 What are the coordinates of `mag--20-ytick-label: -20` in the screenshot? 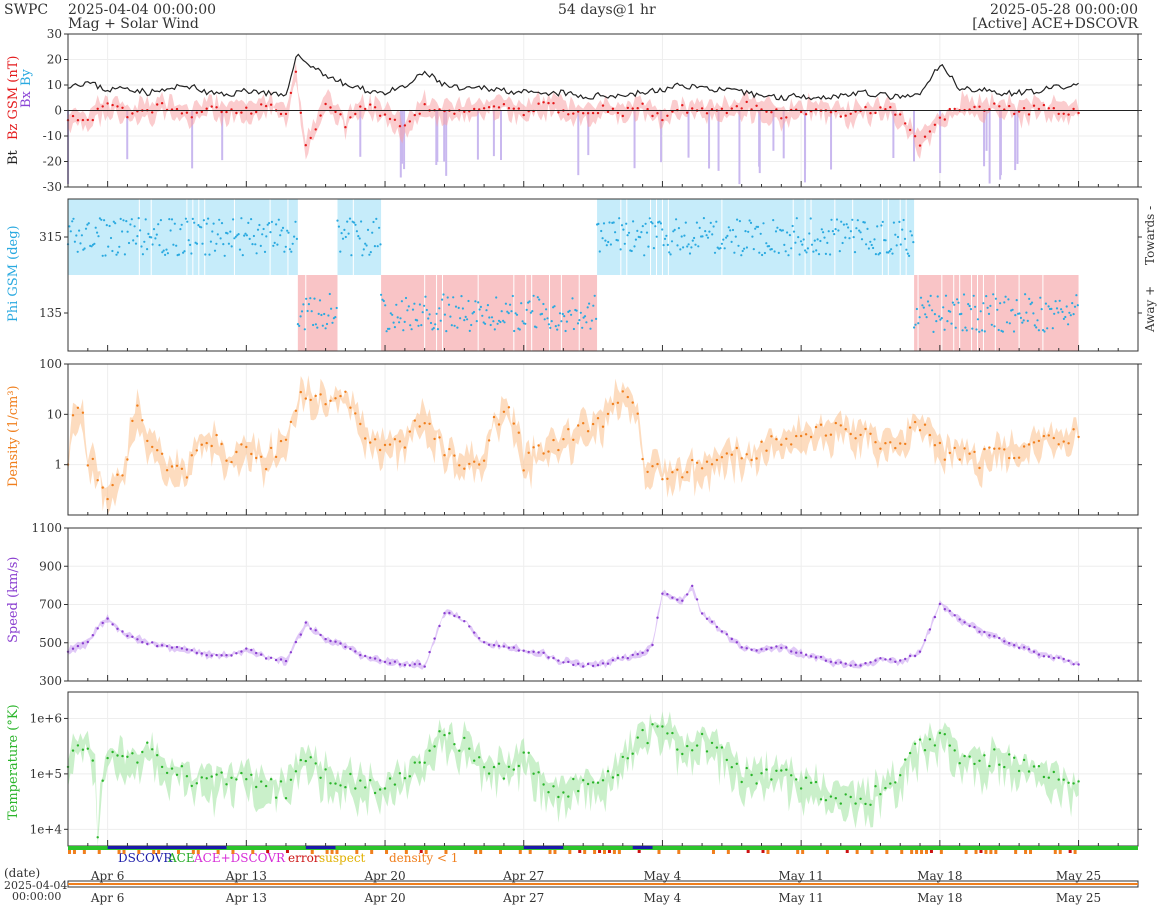 It's located at (52, 162).